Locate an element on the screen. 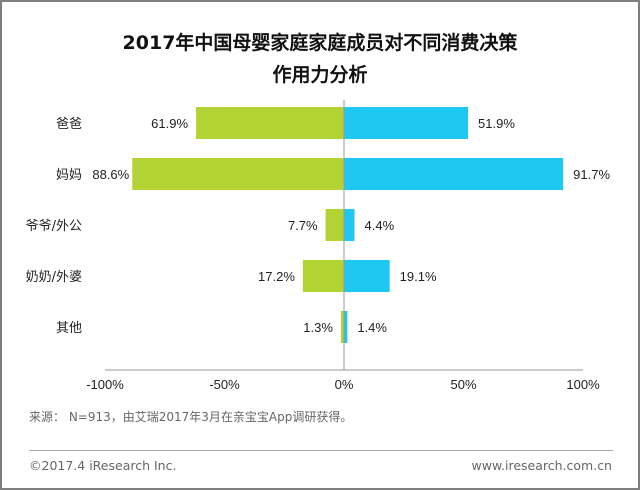 Image resolution: width=640 pixels, height=490 pixels. copyright: ©2017.4 iResearch Inc. is located at coordinates (103, 465).